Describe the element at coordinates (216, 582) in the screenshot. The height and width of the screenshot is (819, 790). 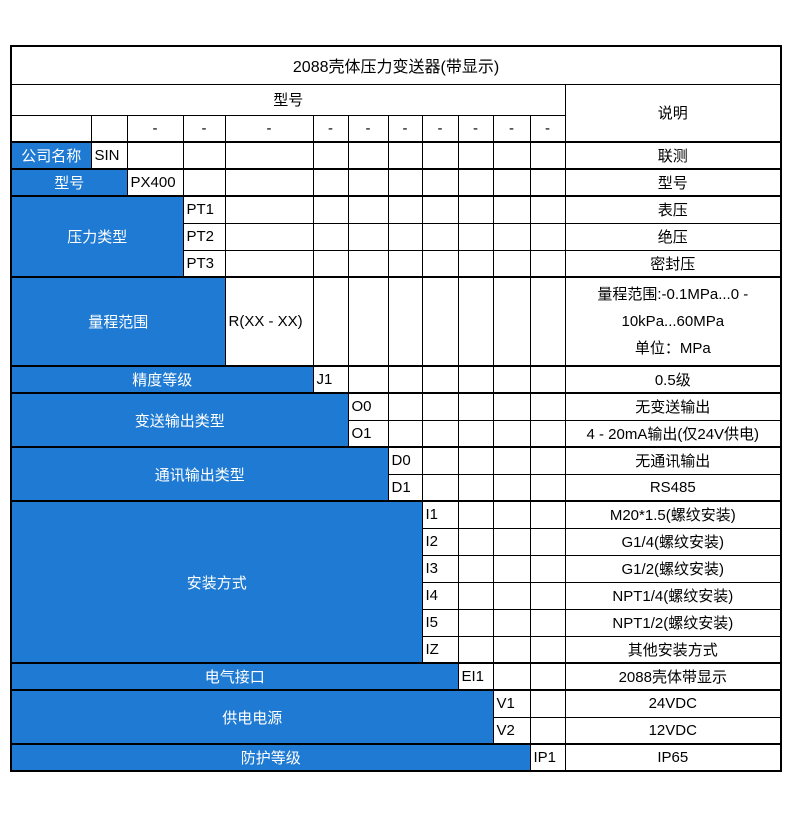
I see `section-label-mounting-type: 安装方式` at that location.